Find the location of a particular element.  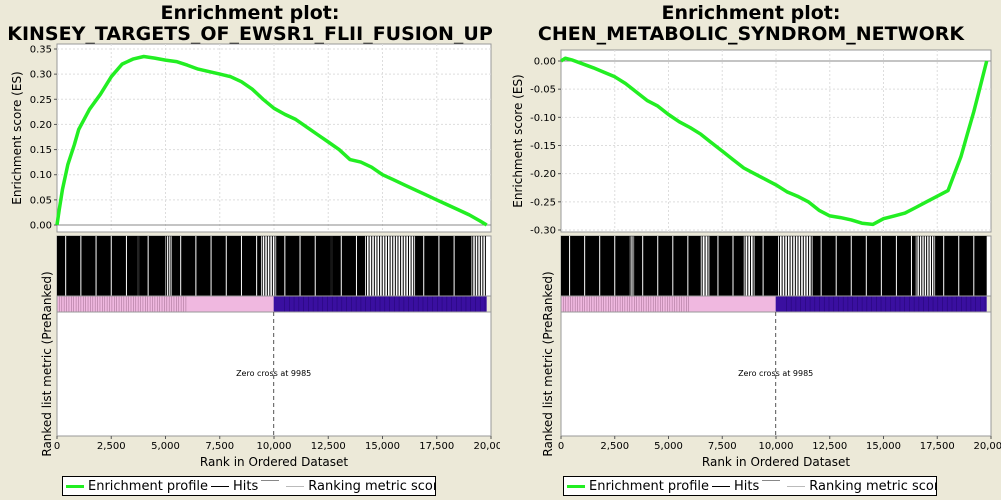

es-ytick-label: -0.10 is located at coordinates (543, 118).